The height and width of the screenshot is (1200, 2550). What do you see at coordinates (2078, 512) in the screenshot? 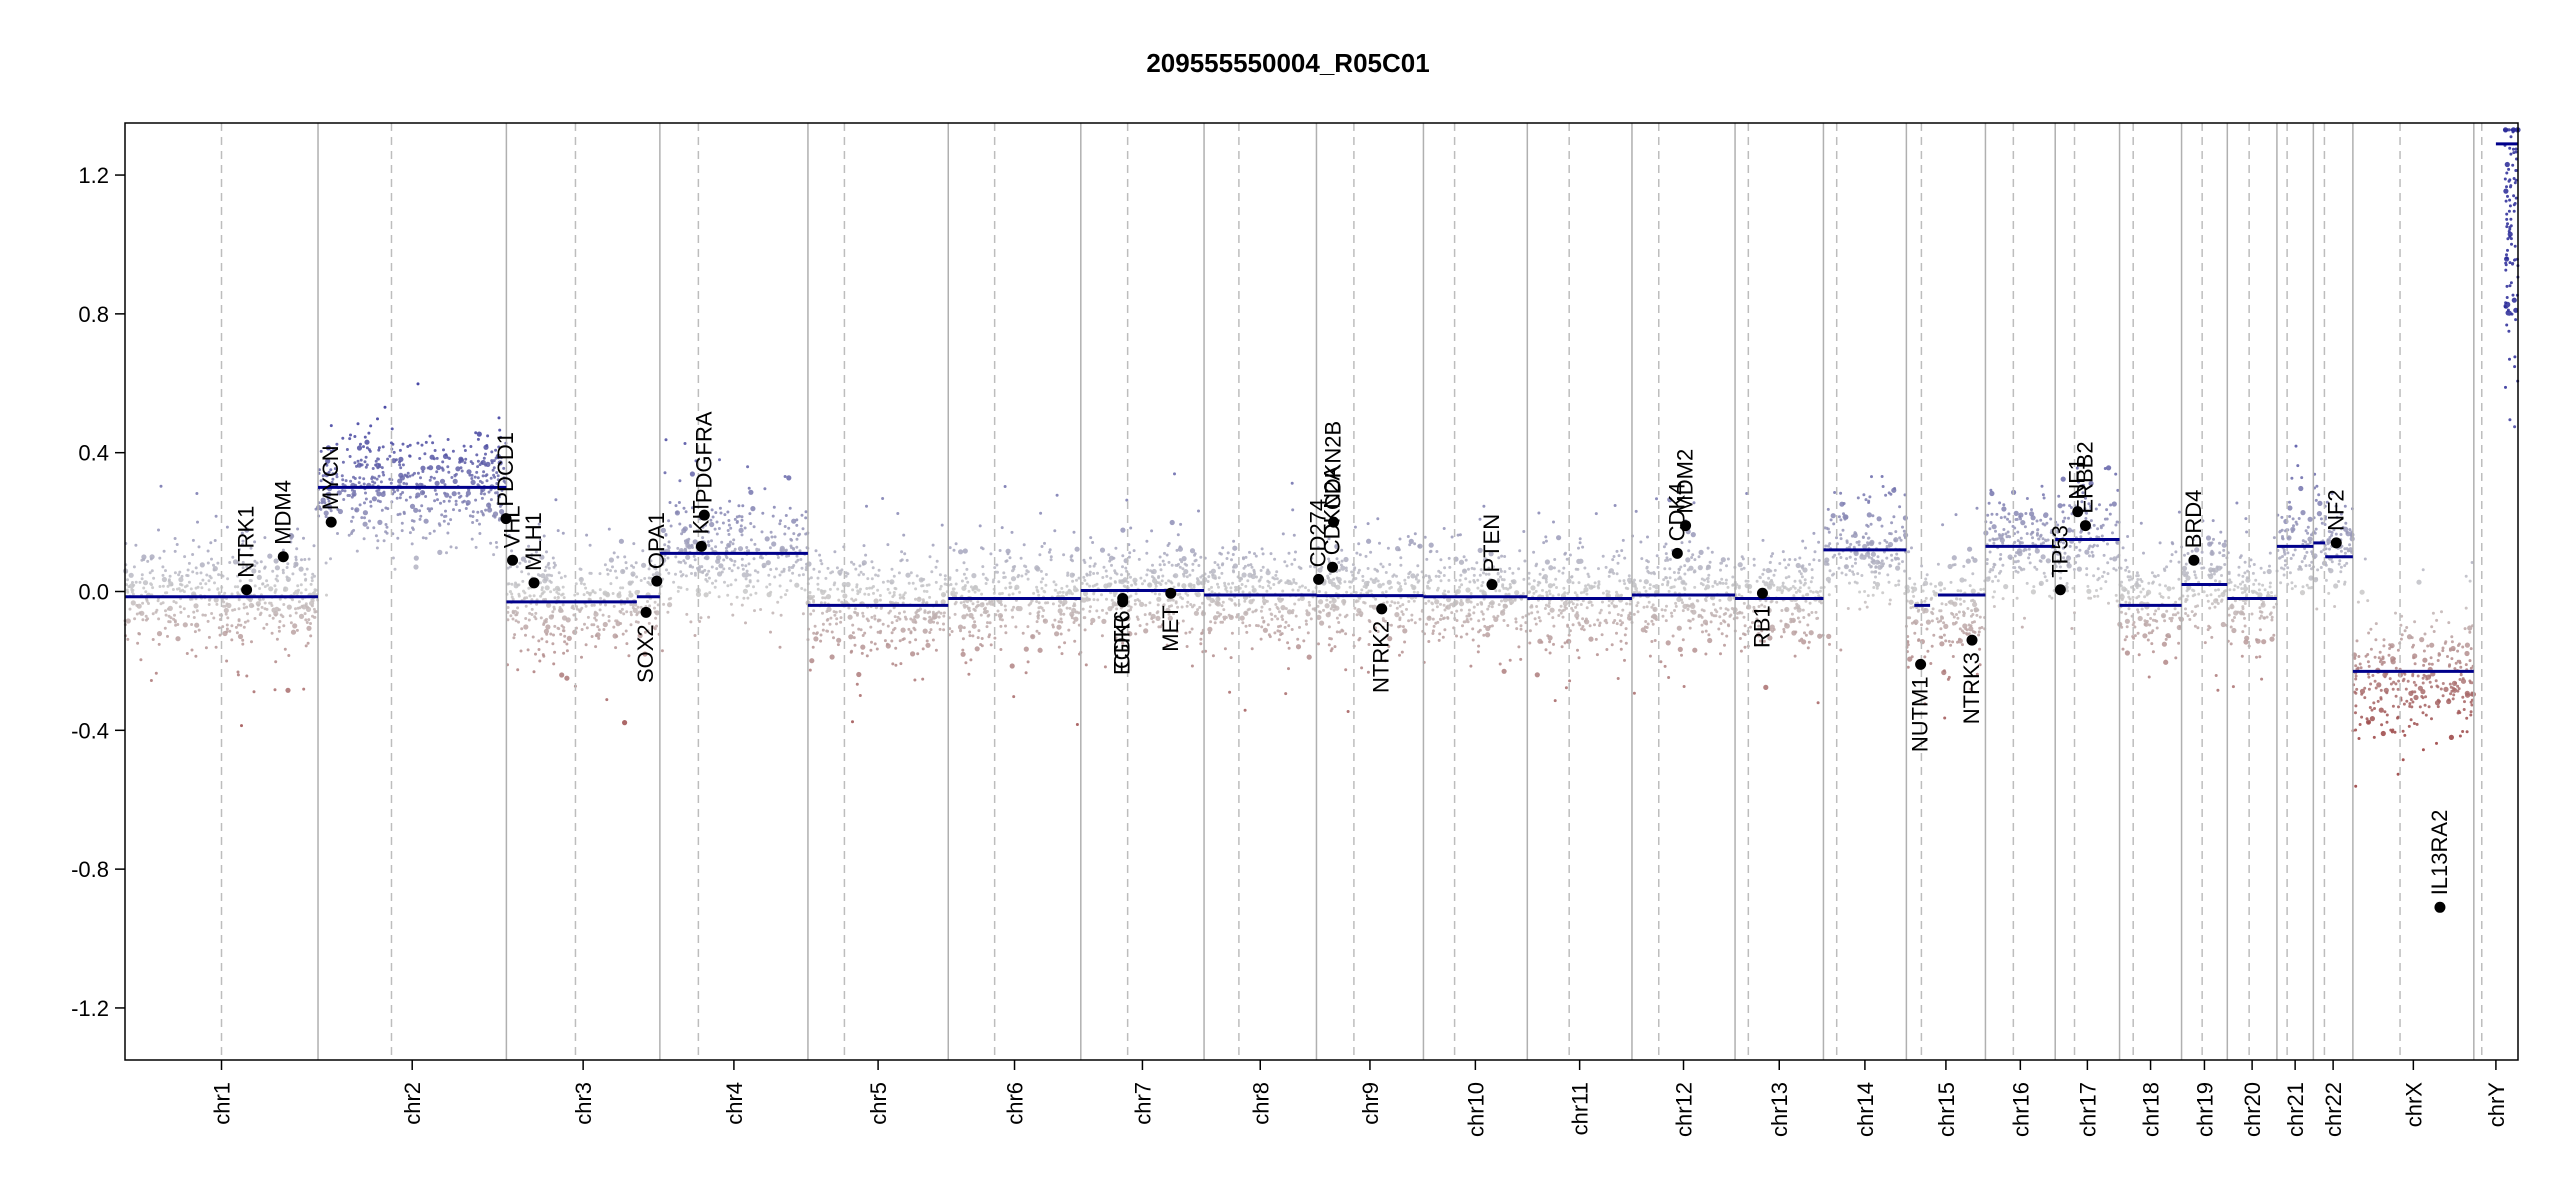
I see `gene-point-nf1` at bounding box center [2078, 512].